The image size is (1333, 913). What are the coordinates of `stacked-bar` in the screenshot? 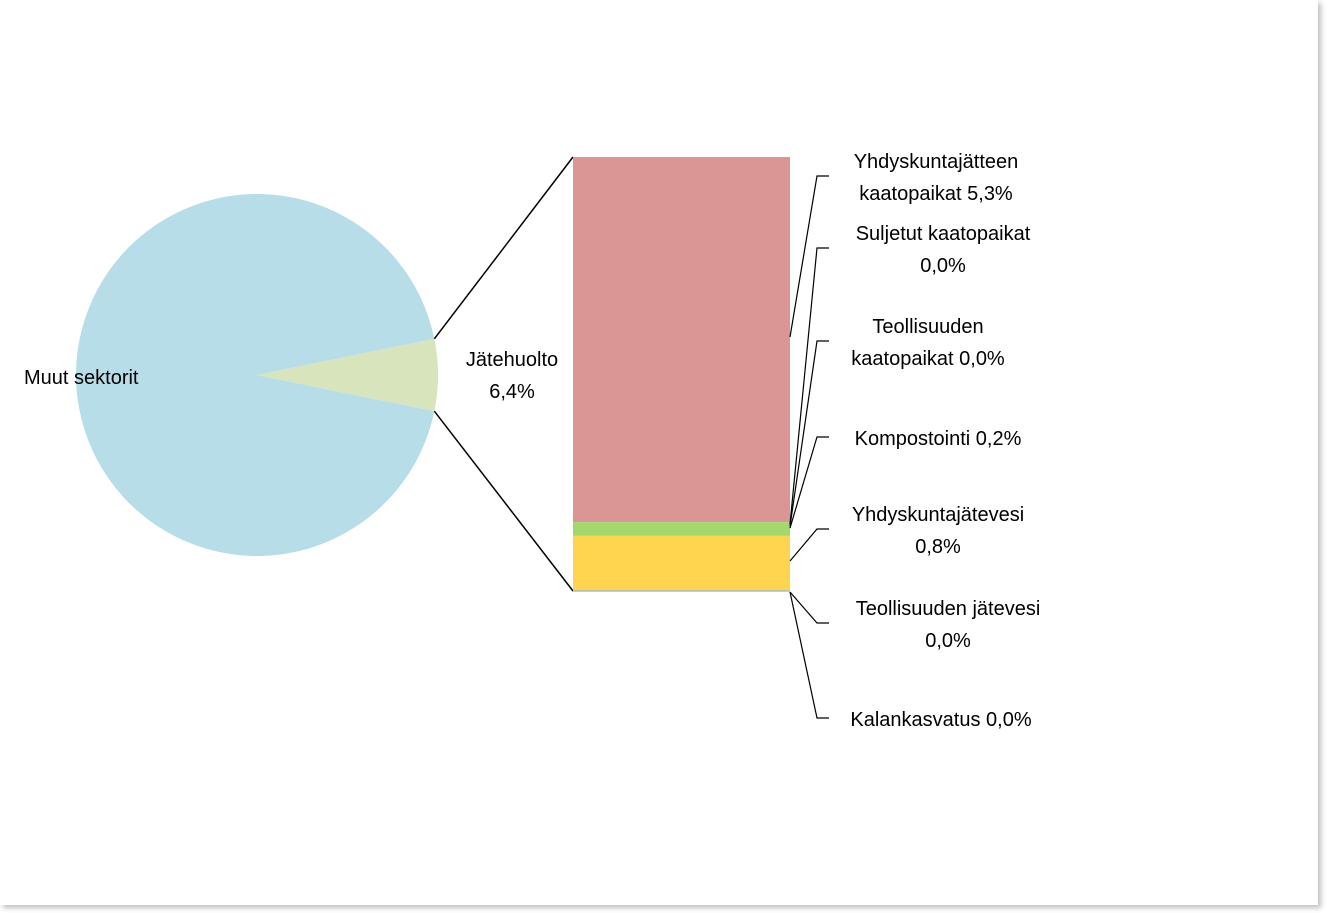 It's located at (681, 374).